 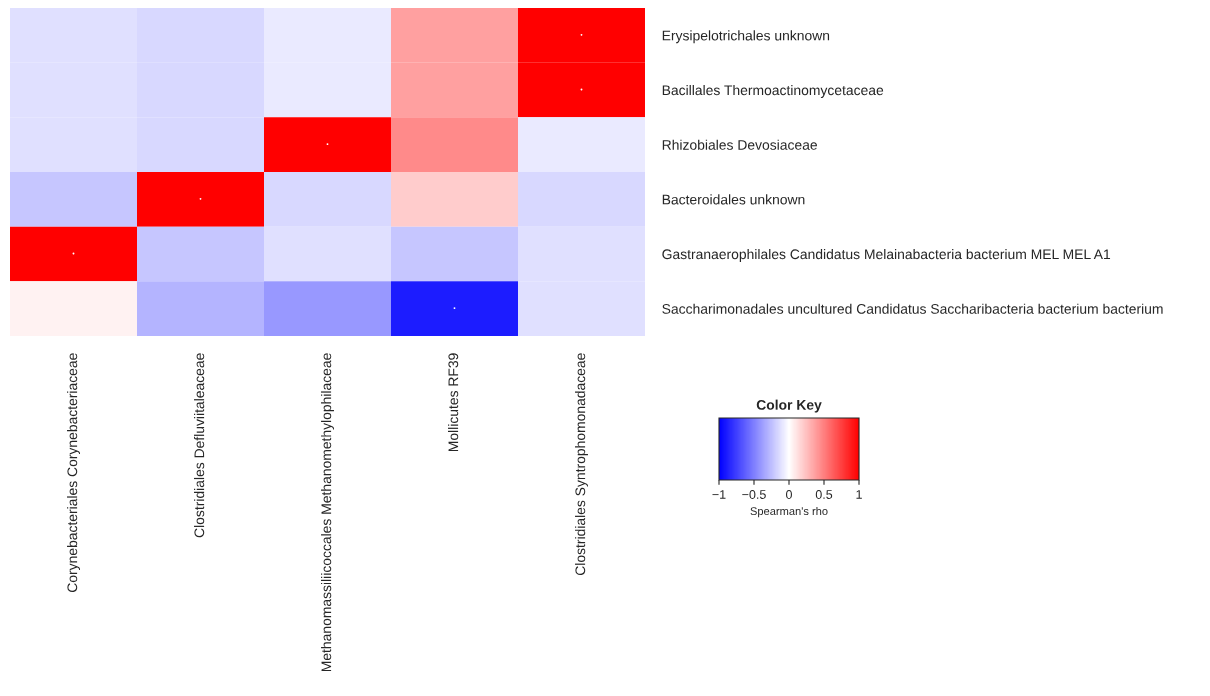 I want to click on y-tick-label: Bacteroidales unknown, so click(x=733, y=199).